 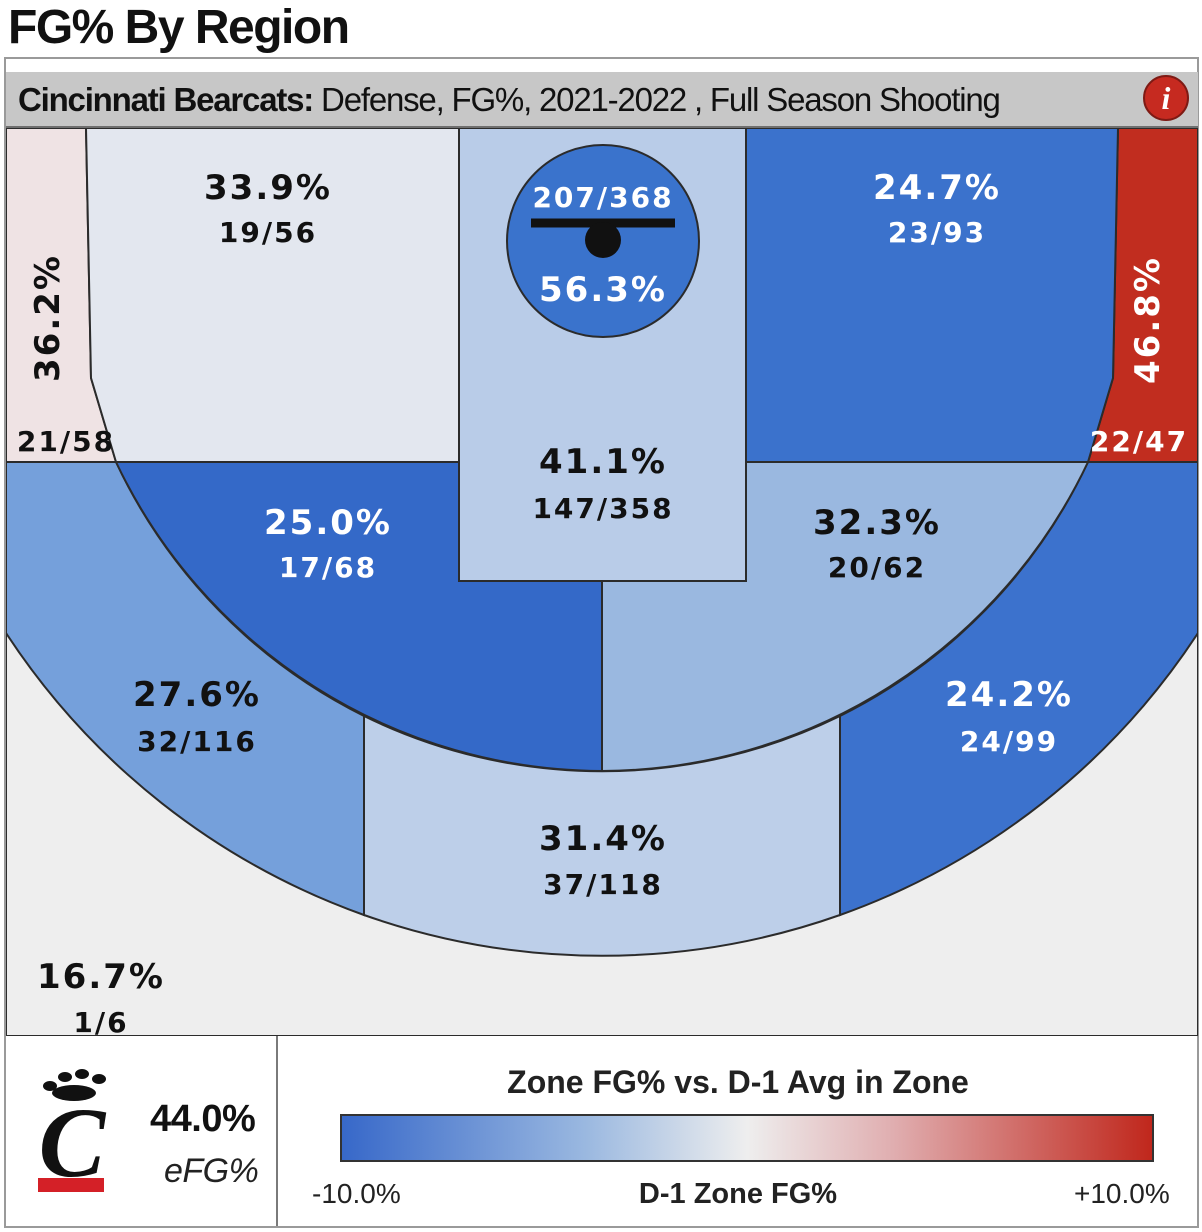 I want to click on zone-count-left-corner-three: 21/58, so click(x=66, y=441).